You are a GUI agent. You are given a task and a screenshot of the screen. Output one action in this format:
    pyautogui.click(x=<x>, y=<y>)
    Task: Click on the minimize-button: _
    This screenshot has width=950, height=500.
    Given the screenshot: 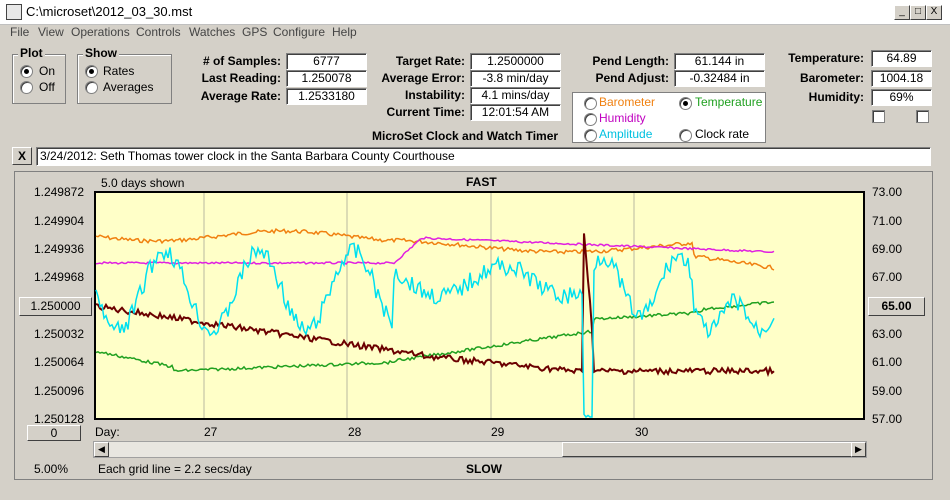 What is the action you would take?
    pyautogui.click(x=902, y=12)
    